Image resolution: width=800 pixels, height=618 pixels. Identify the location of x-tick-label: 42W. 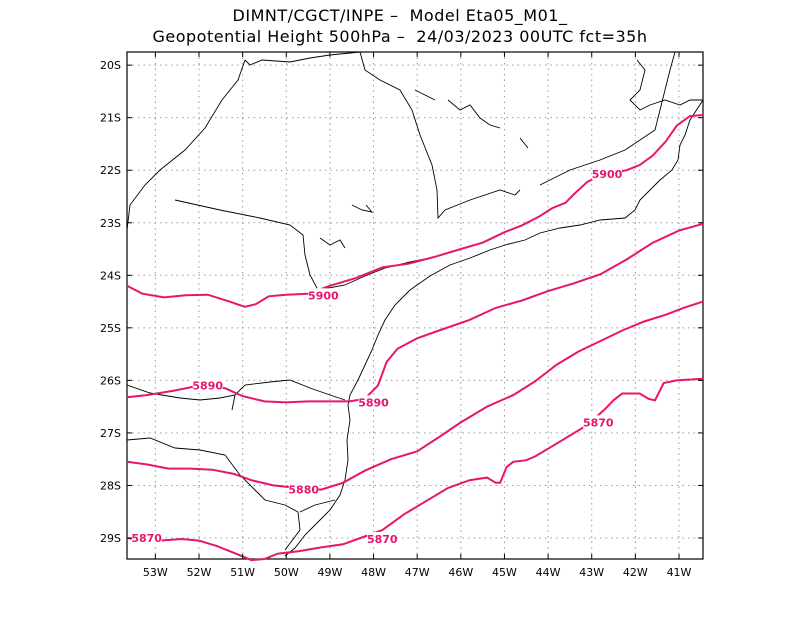
(635, 572).